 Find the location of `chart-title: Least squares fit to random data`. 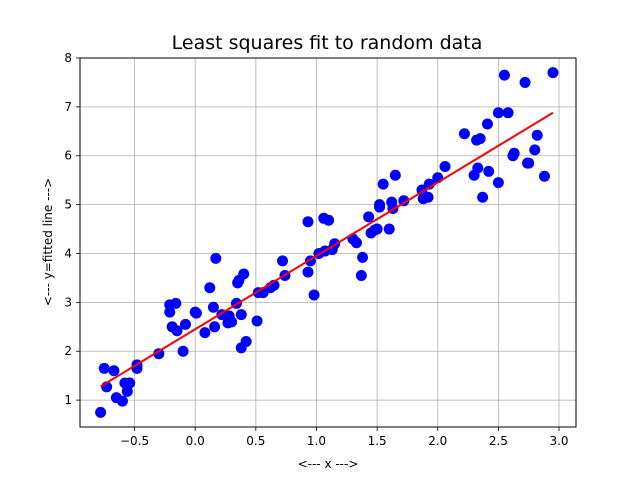

chart-title: Least squares fit to random data is located at coordinates (327, 43).